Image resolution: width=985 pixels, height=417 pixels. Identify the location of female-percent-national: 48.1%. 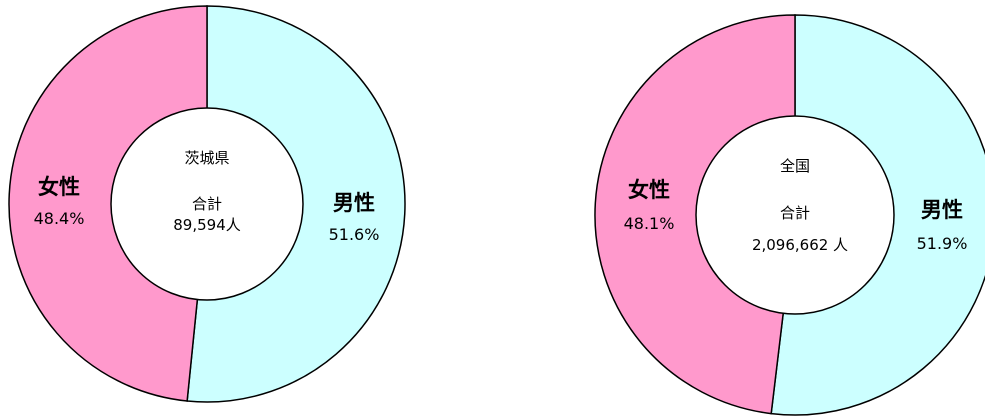
(649, 223).